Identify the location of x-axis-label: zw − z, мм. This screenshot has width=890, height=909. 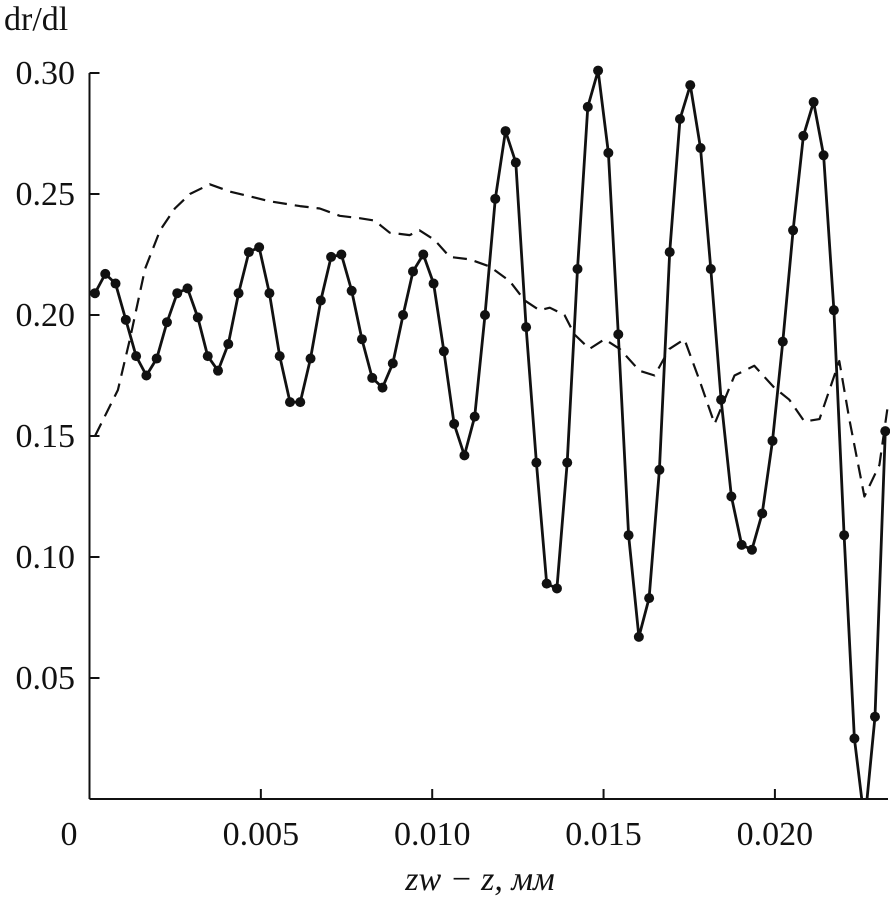
(479, 879).